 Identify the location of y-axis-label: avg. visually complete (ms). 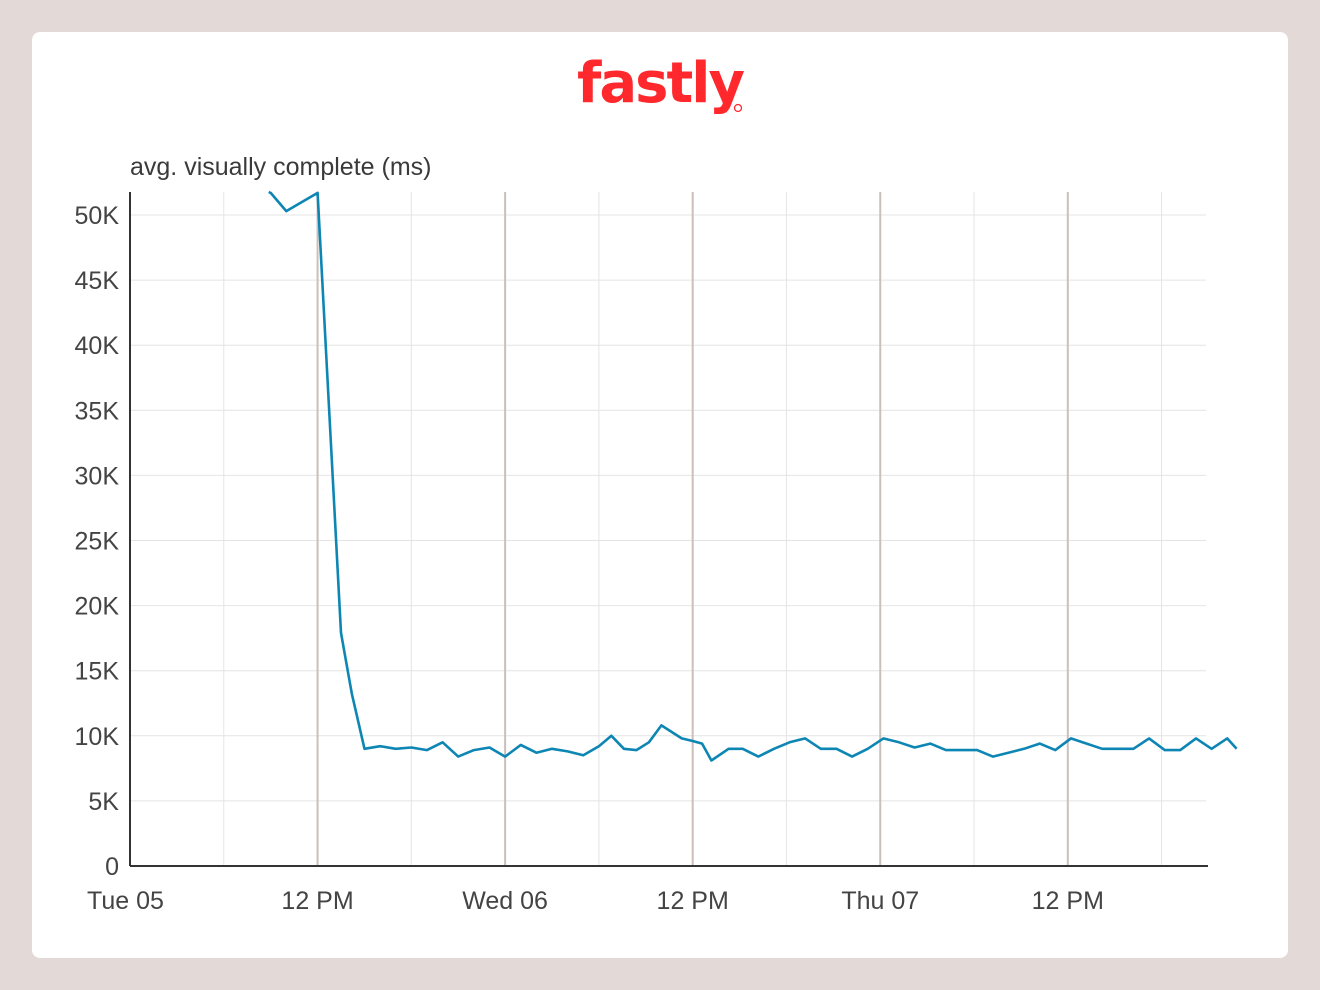
(280, 167).